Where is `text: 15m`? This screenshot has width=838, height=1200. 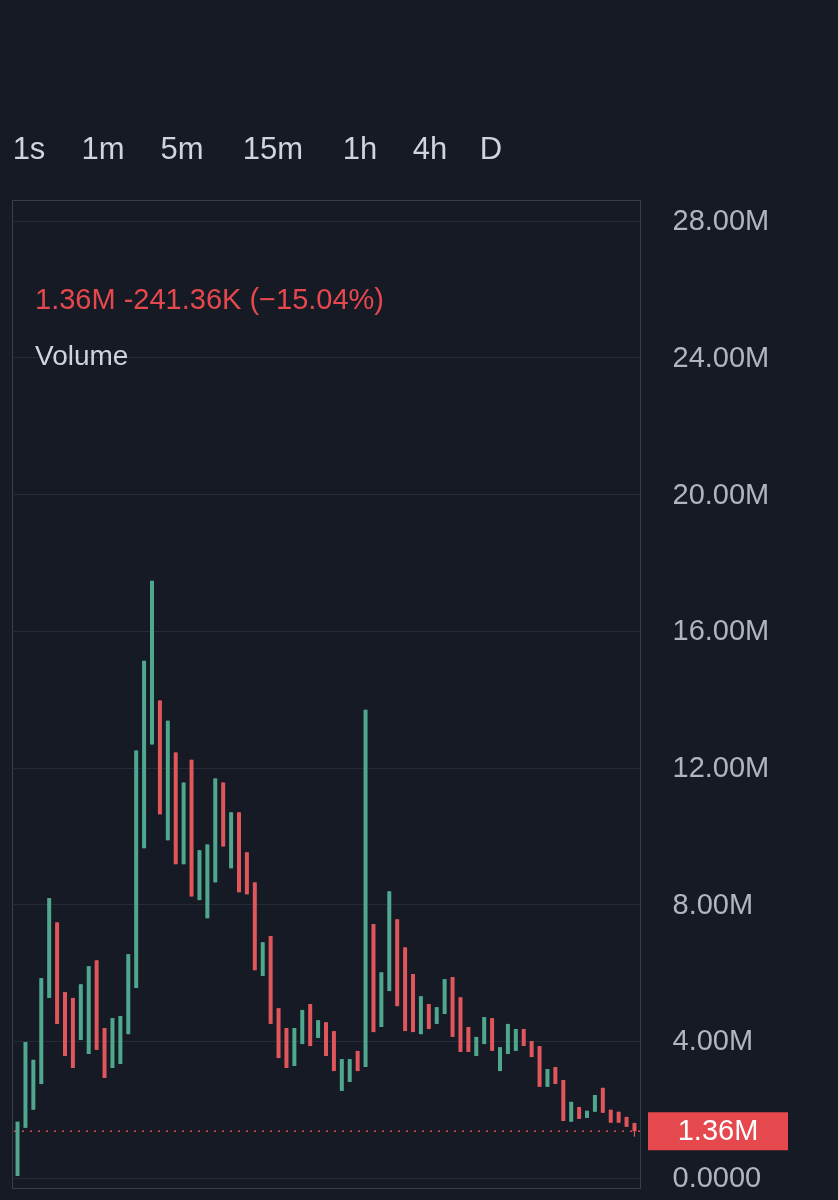 text: 15m is located at coordinates (273, 148).